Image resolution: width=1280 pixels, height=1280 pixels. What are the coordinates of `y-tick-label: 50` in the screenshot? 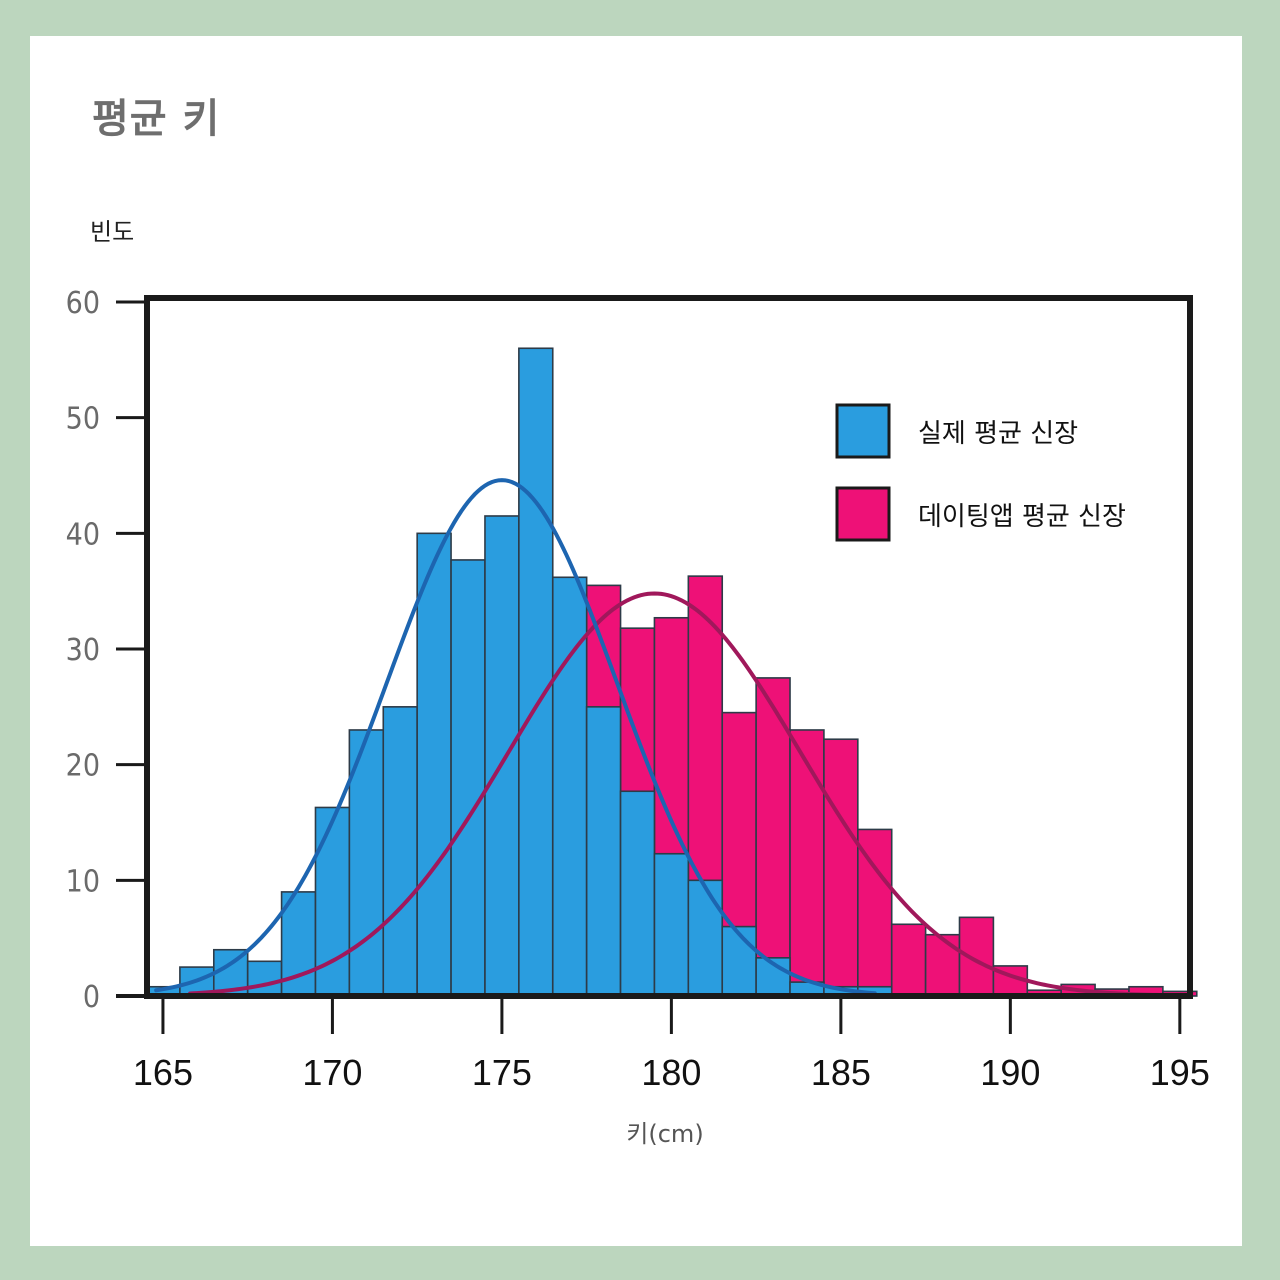 It's located at (83, 419).